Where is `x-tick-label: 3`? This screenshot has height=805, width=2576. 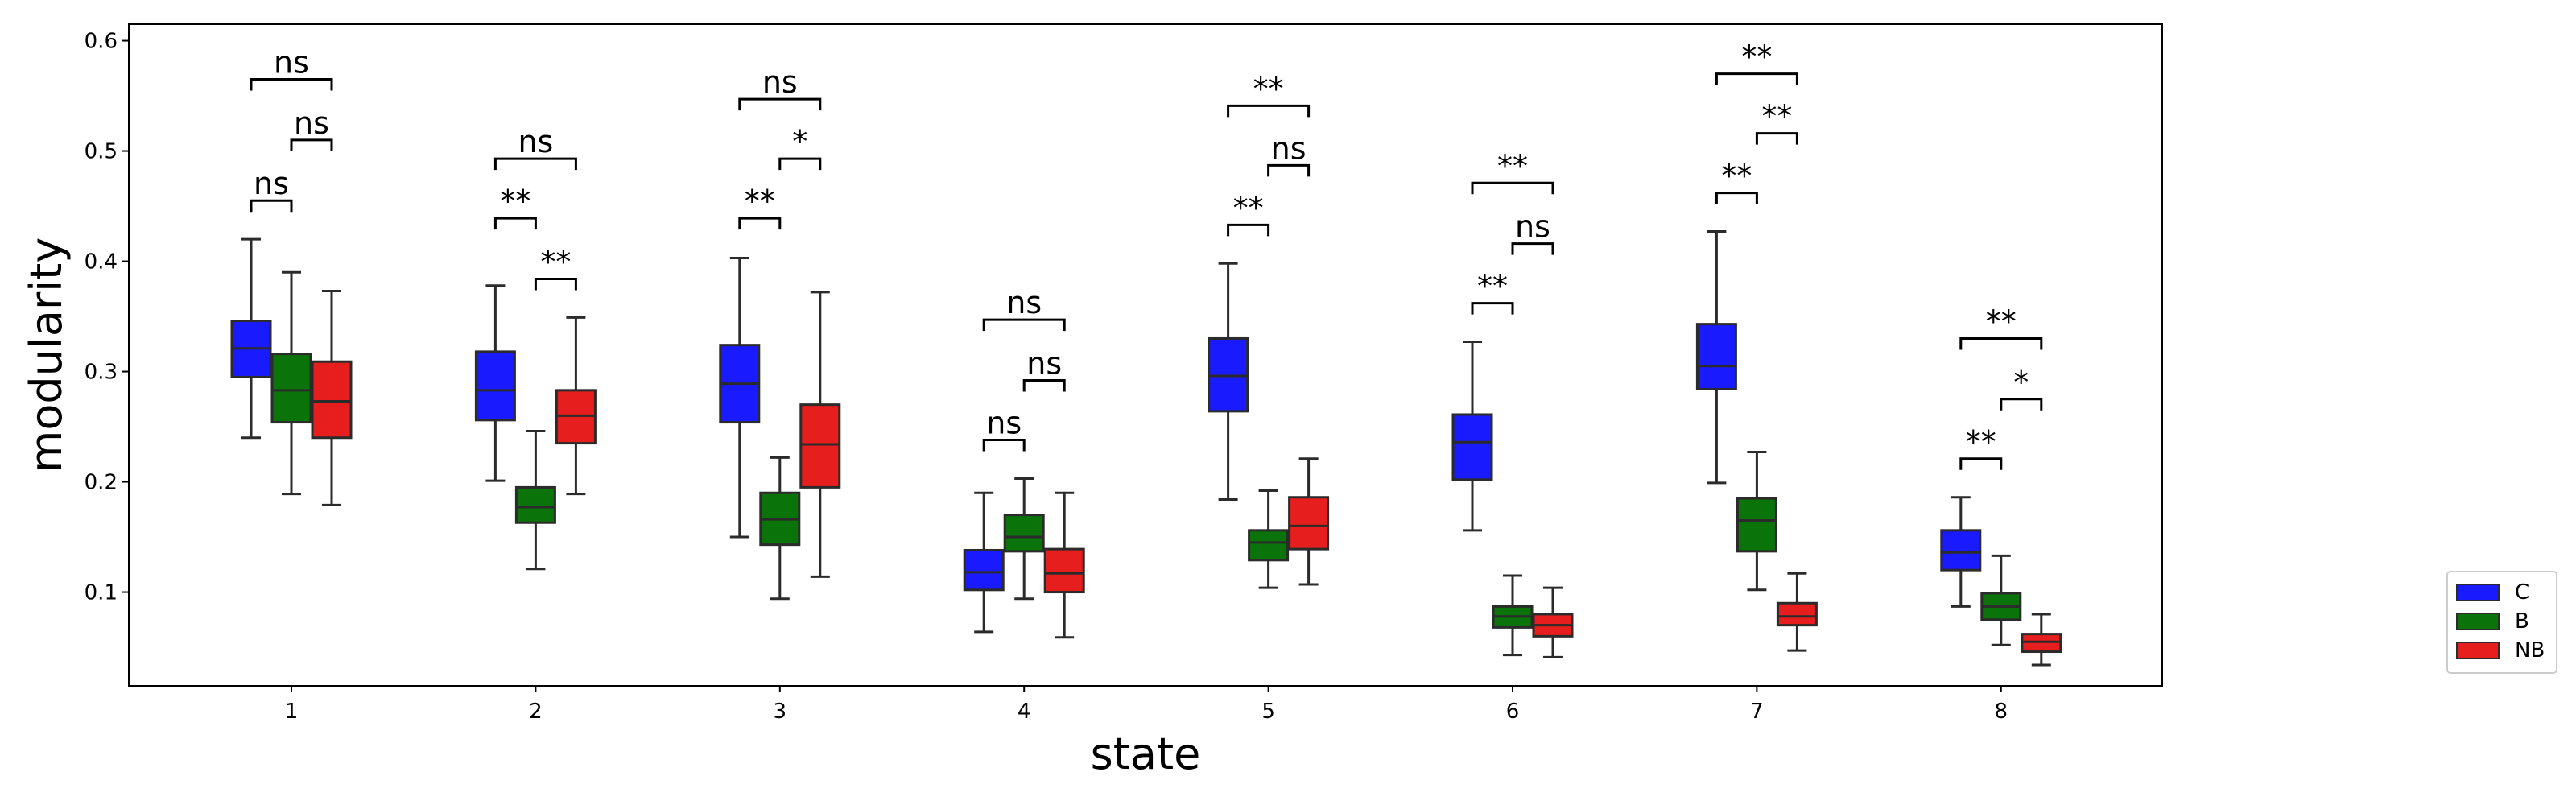 x-tick-label: 3 is located at coordinates (780, 712).